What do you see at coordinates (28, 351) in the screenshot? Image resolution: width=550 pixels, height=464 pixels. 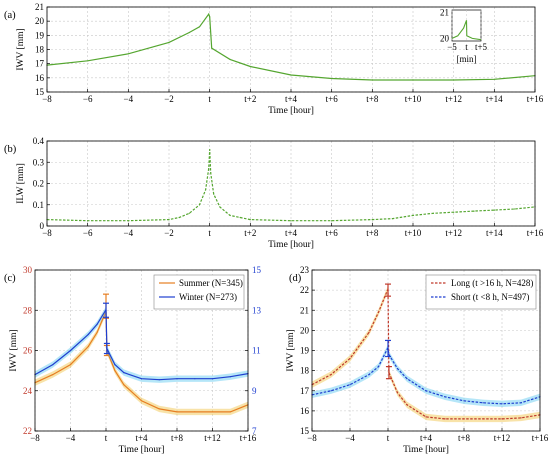 I see `y-tick-label: 26` at bounding box center [28, 351].